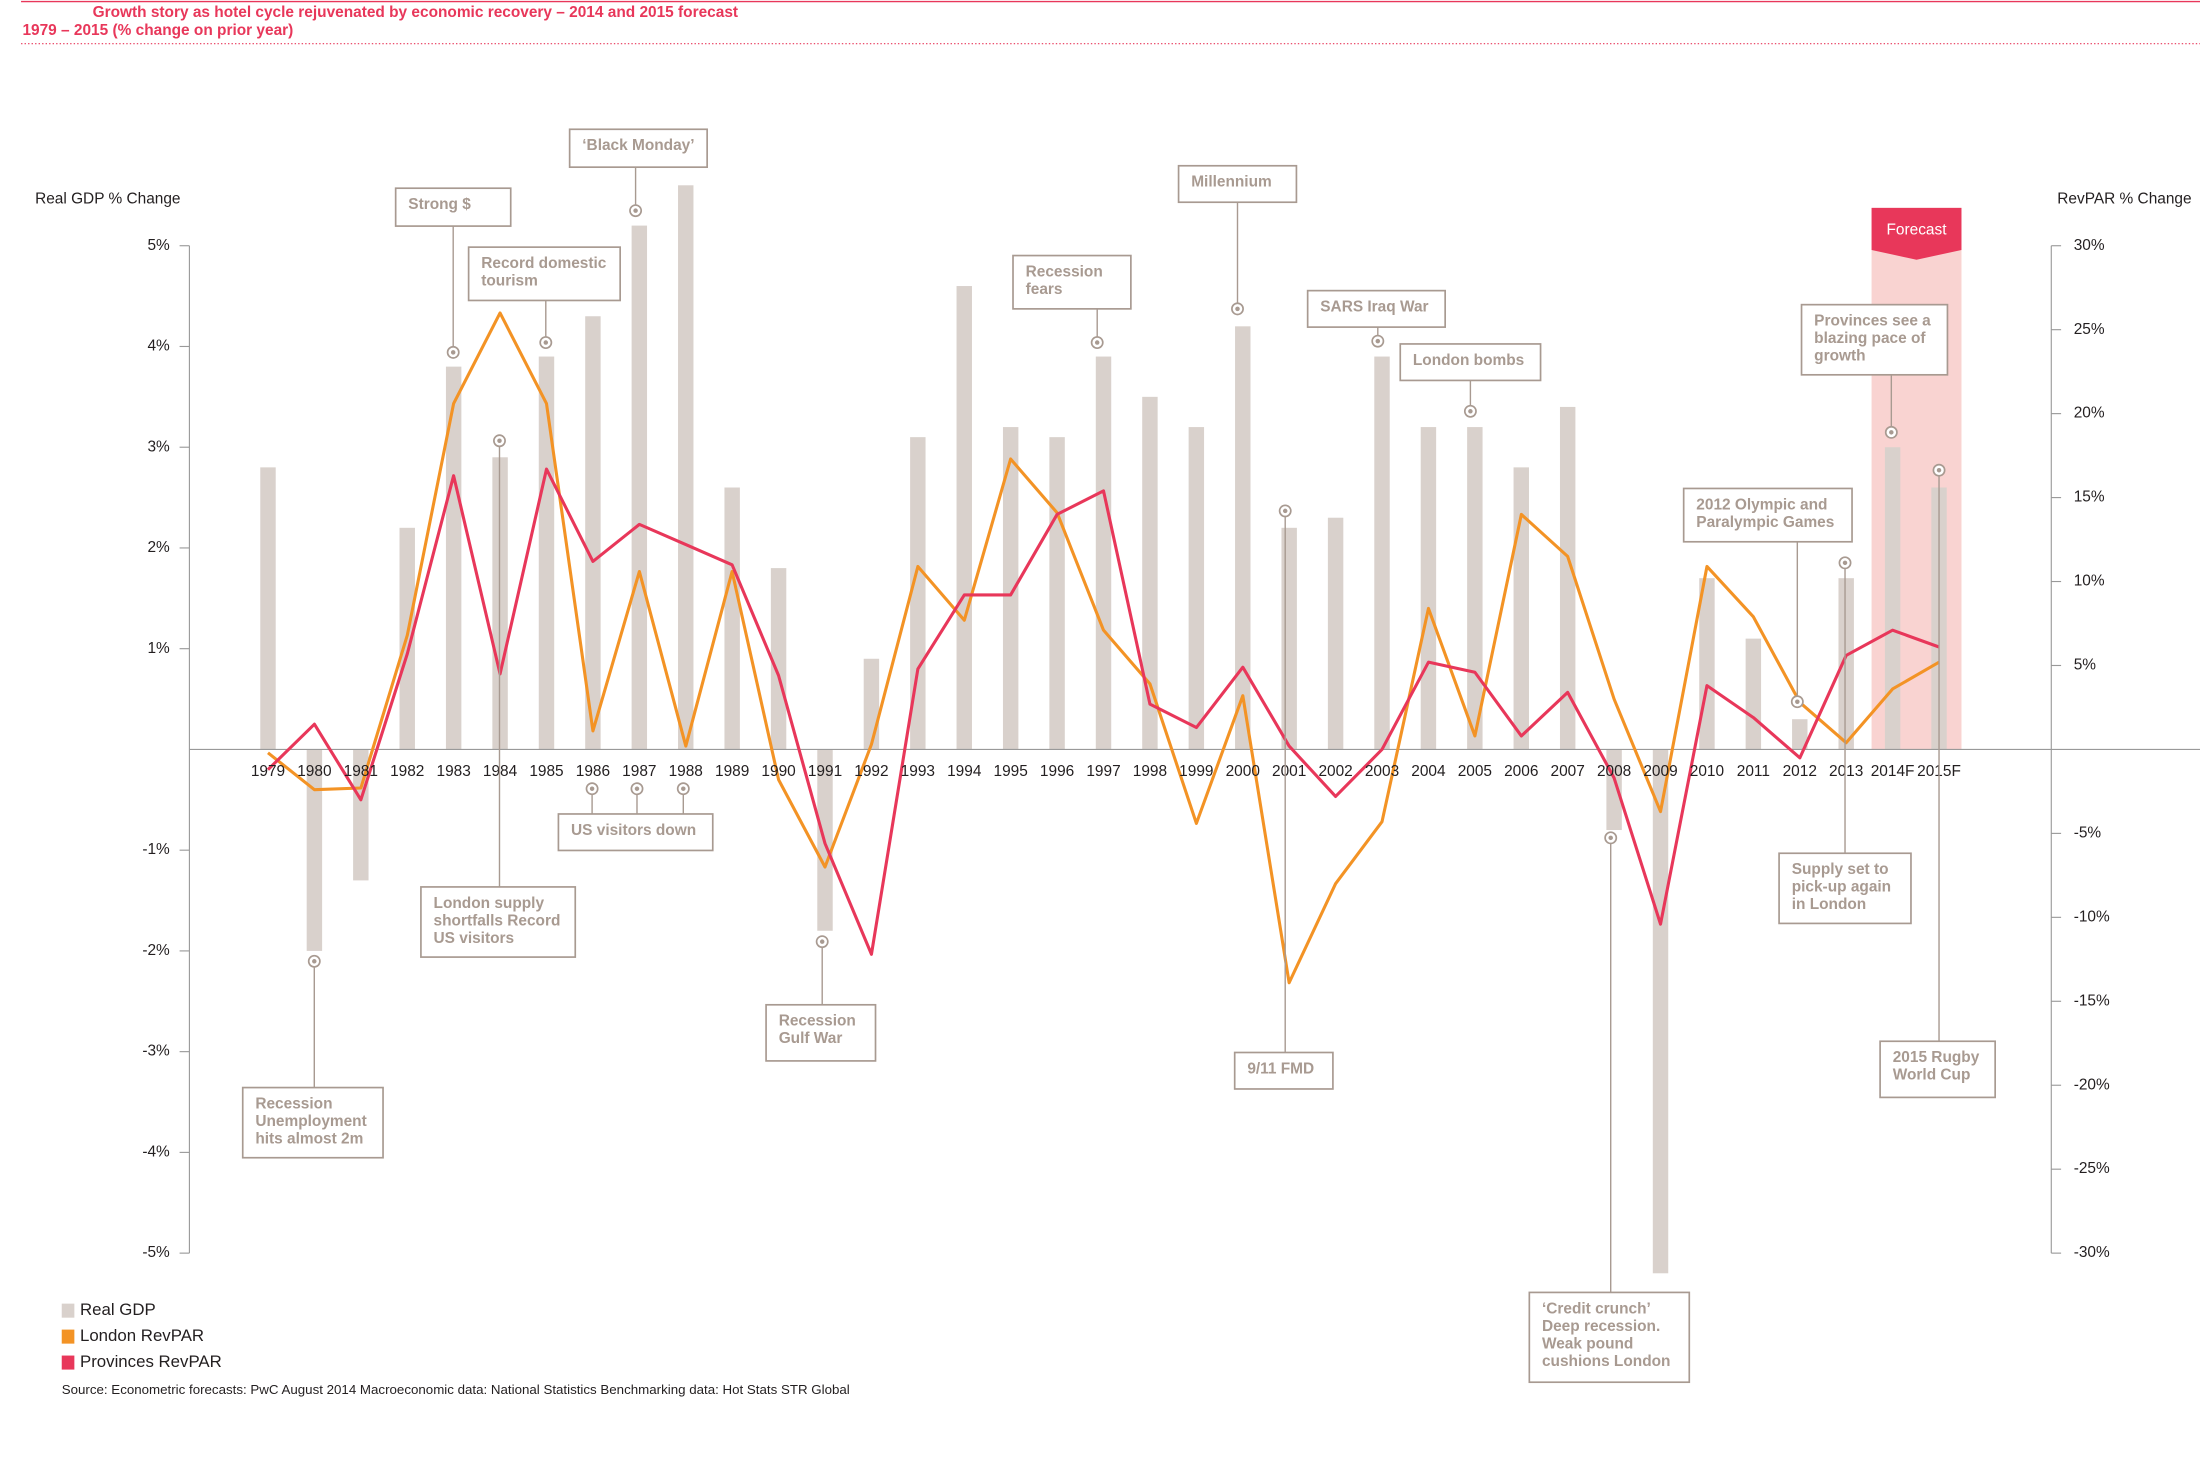  I want to click on x-tick-label: 1996, so click(1057, 771).